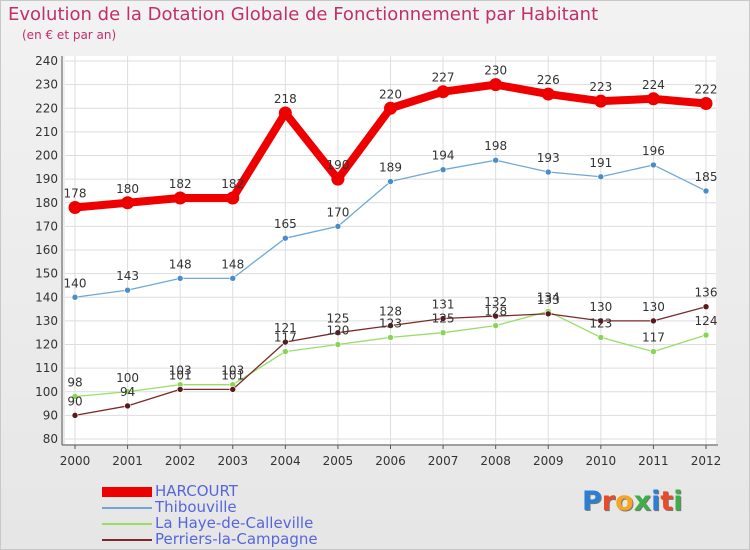 The height and width of the screenshot is (550, 750). Describe the element at coordinates (75, 283) in the screenshot. I see `data-label: 140` at that location.